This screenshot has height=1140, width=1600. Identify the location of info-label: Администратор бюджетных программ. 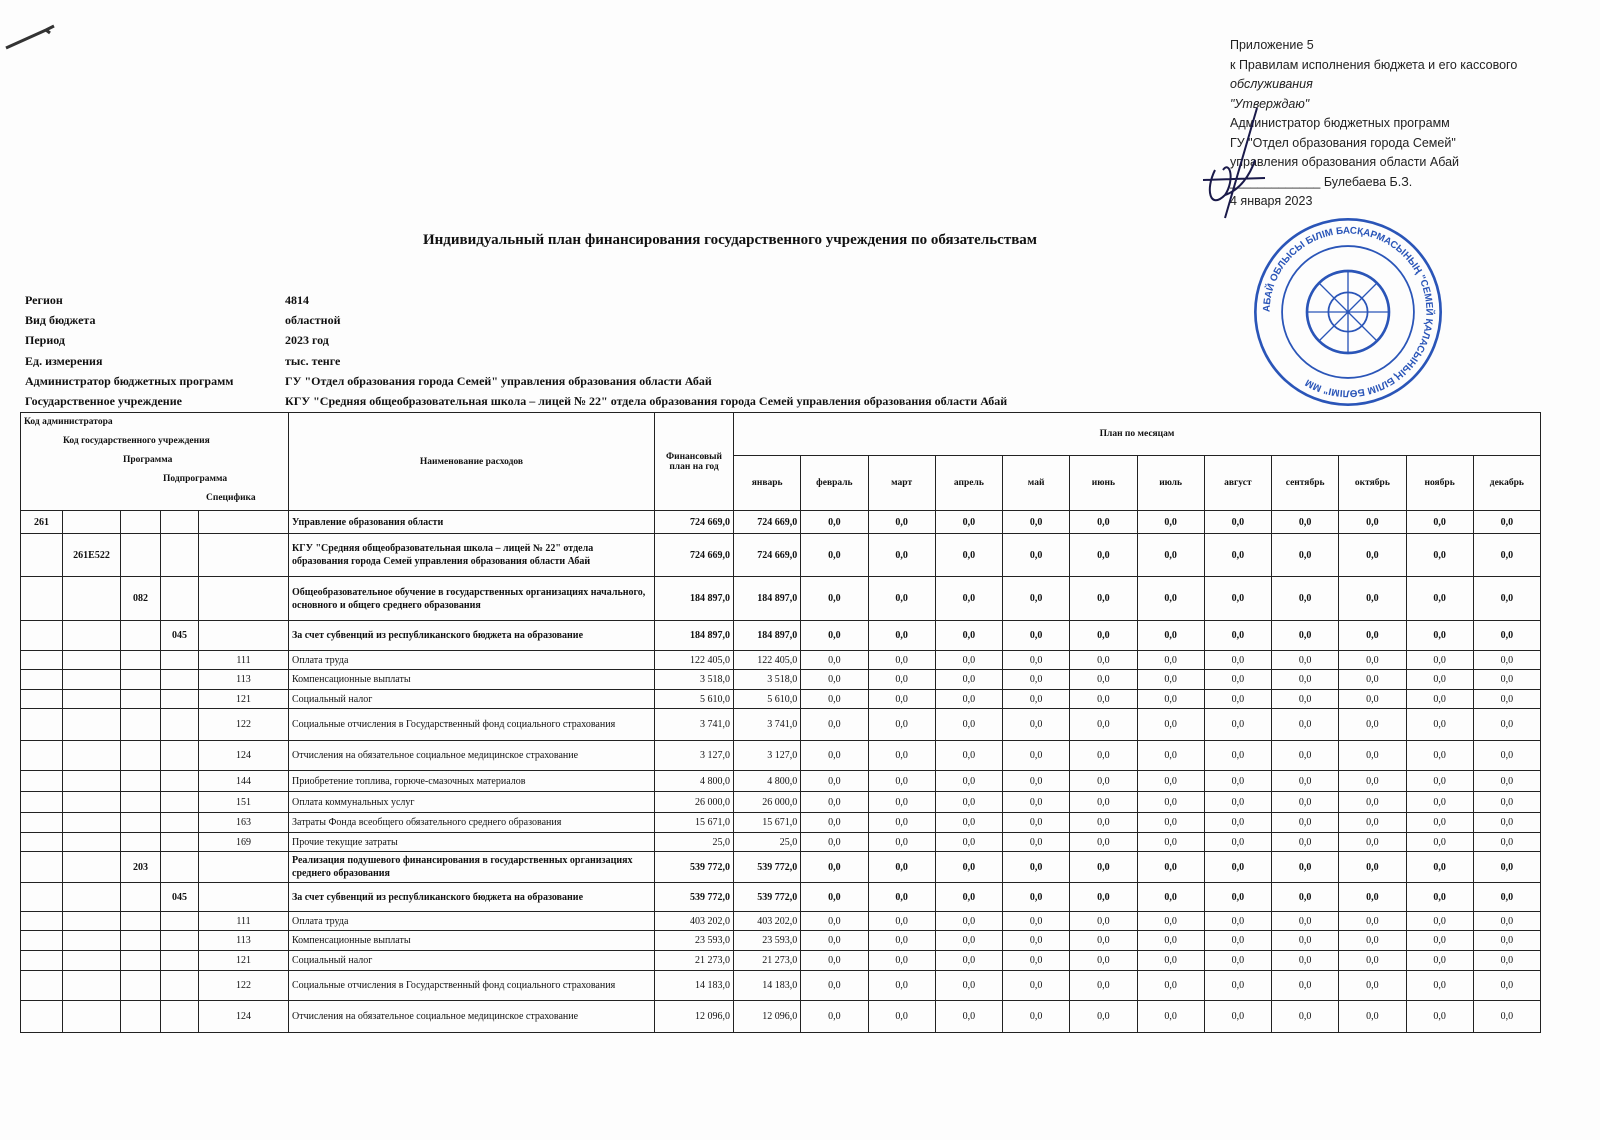
(129, 380).